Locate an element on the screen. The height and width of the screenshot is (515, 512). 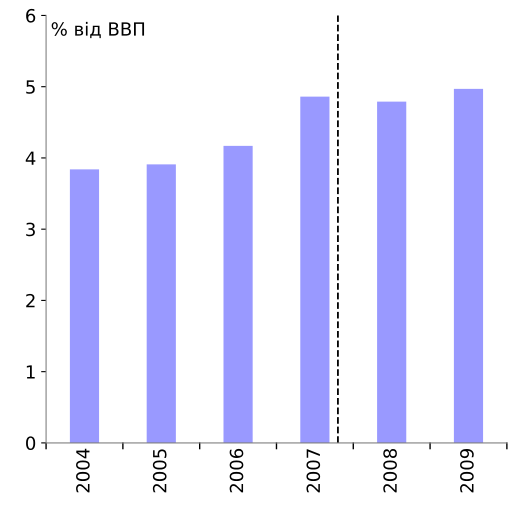
x-tick-label: 2004 is located at coordinates (83, 470).